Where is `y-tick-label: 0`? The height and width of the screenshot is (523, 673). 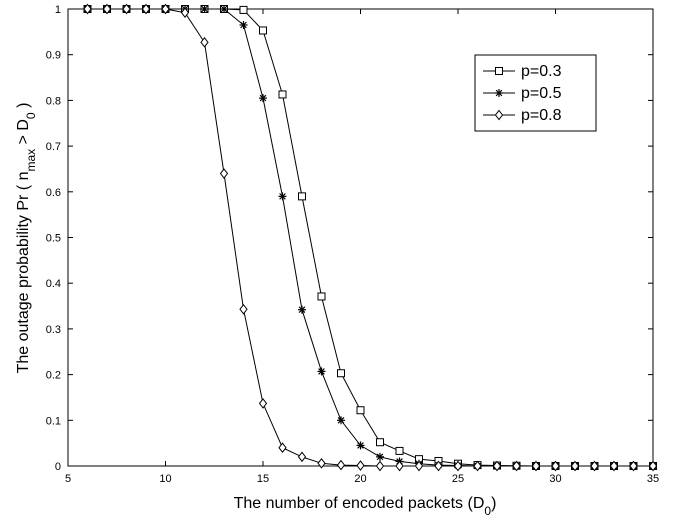
y-tick-label: 0 is located at coordinates (58, 467).